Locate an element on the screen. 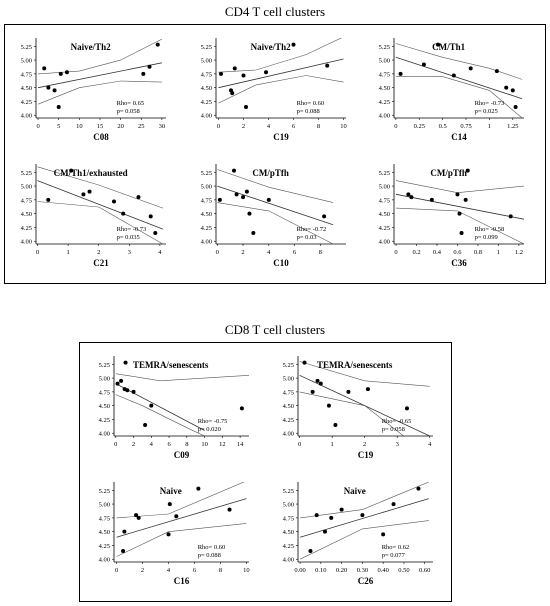 This screenshot has width=550, height=606. x-tick-label: 0.75 is located at coordinates (465, 126).